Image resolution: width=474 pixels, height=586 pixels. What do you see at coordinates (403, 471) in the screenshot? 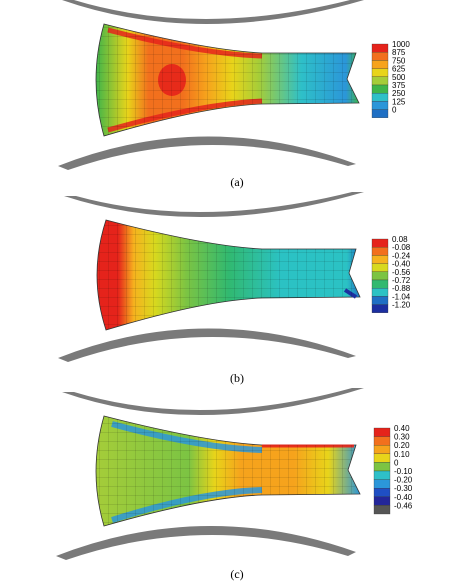
I see `legend-label: -0.10` at bounding box center [403, 471].